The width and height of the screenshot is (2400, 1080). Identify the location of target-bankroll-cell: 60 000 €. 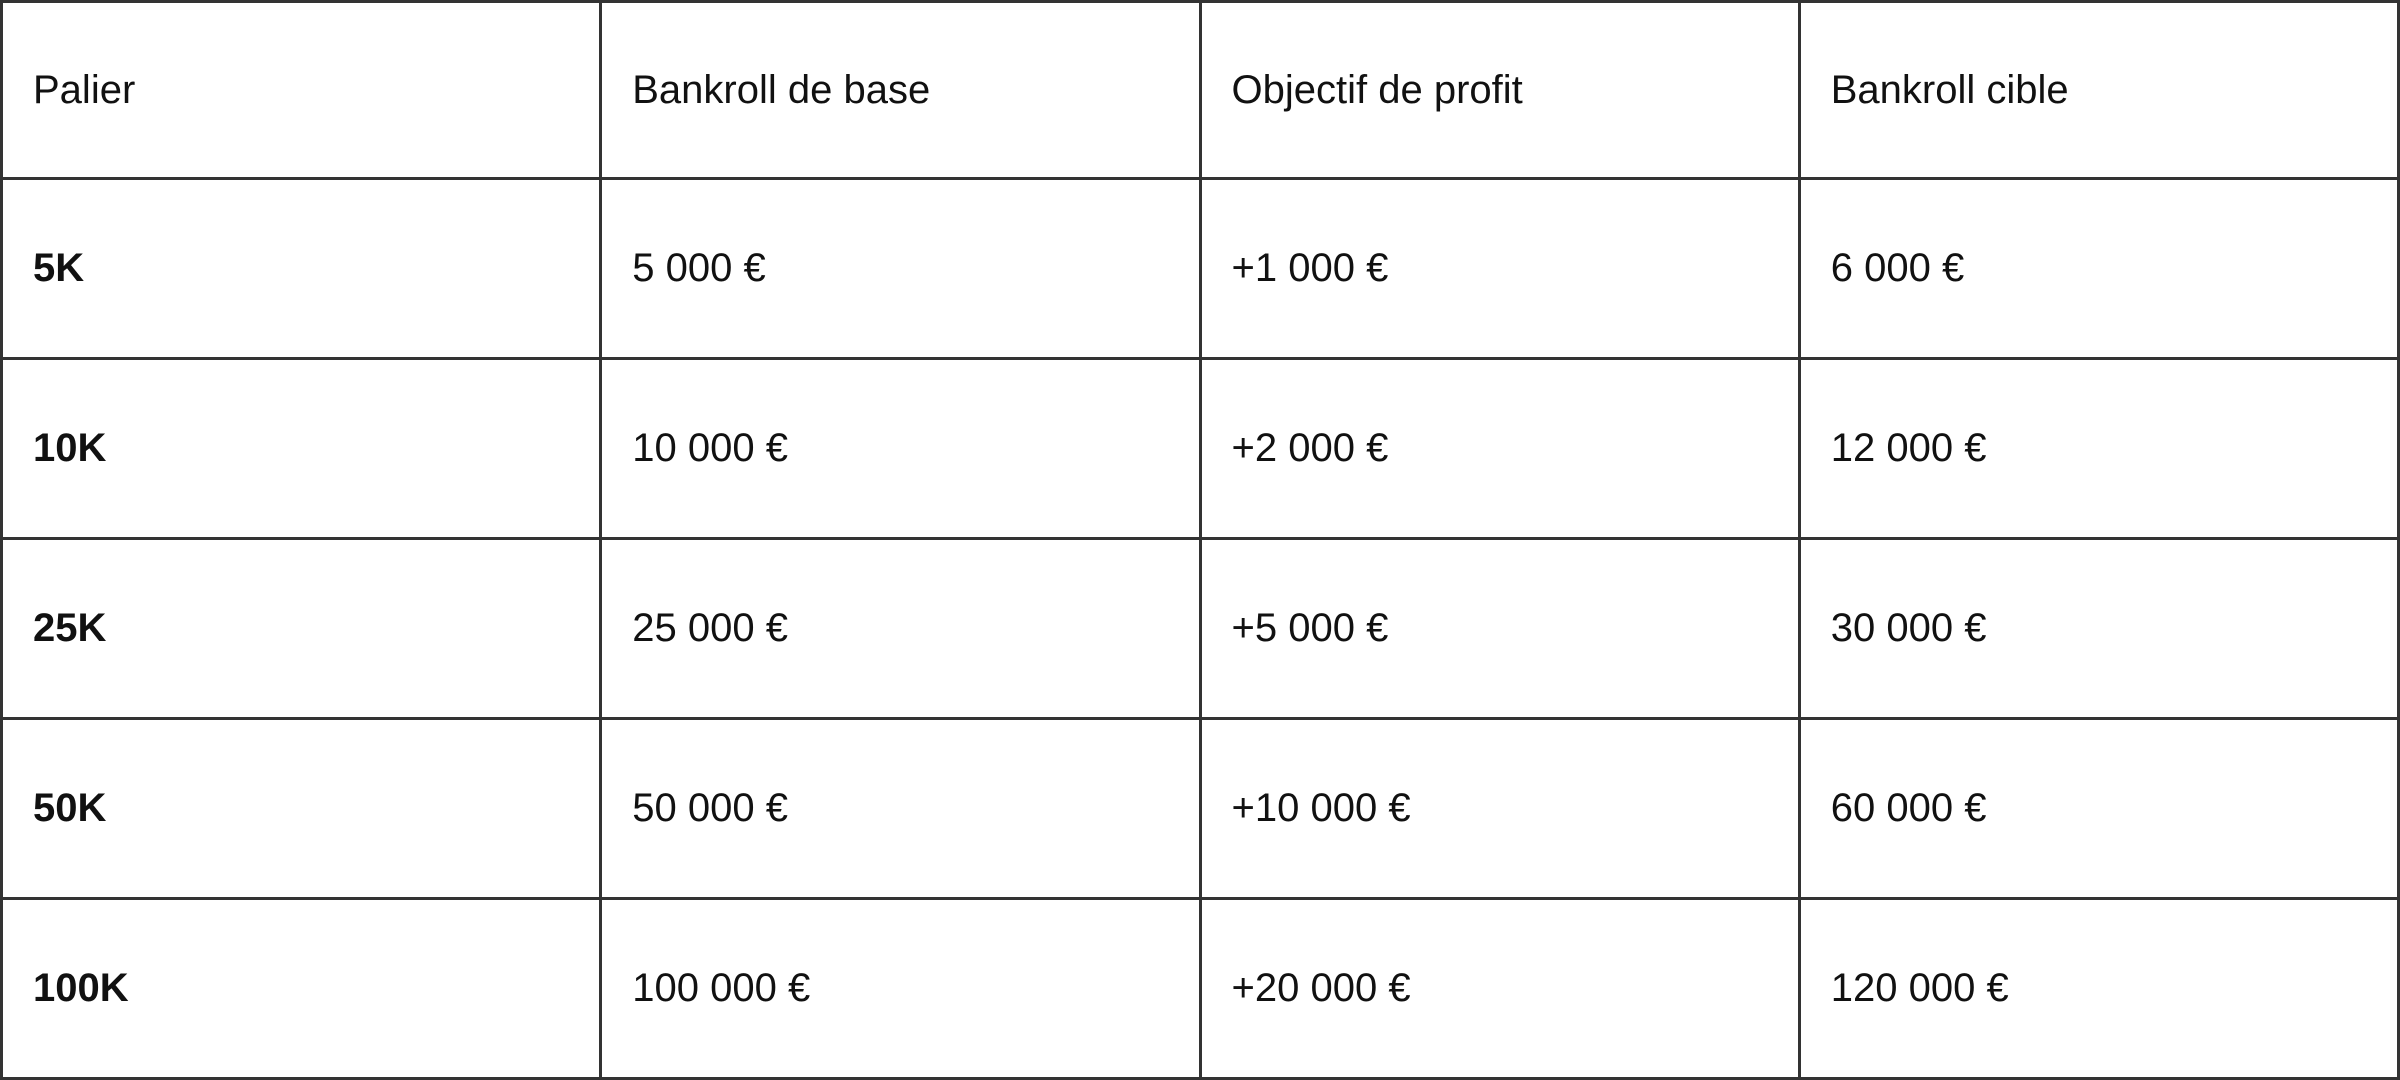
(2098, 808).